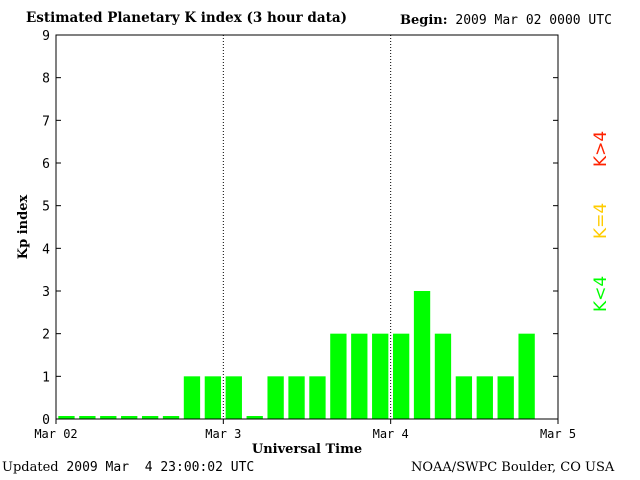 This screenshot has height=480, width=640. Describe the element at coordinates (46, 79) in the screenshot. I see `y-tick-label-8: 8` at that location.